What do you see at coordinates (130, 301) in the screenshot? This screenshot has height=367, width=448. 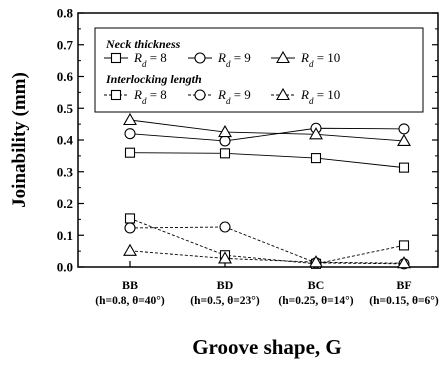 I see `x-tick-sublabel: (h=0.8, θ=40°)` at bounding box center [130, 301].